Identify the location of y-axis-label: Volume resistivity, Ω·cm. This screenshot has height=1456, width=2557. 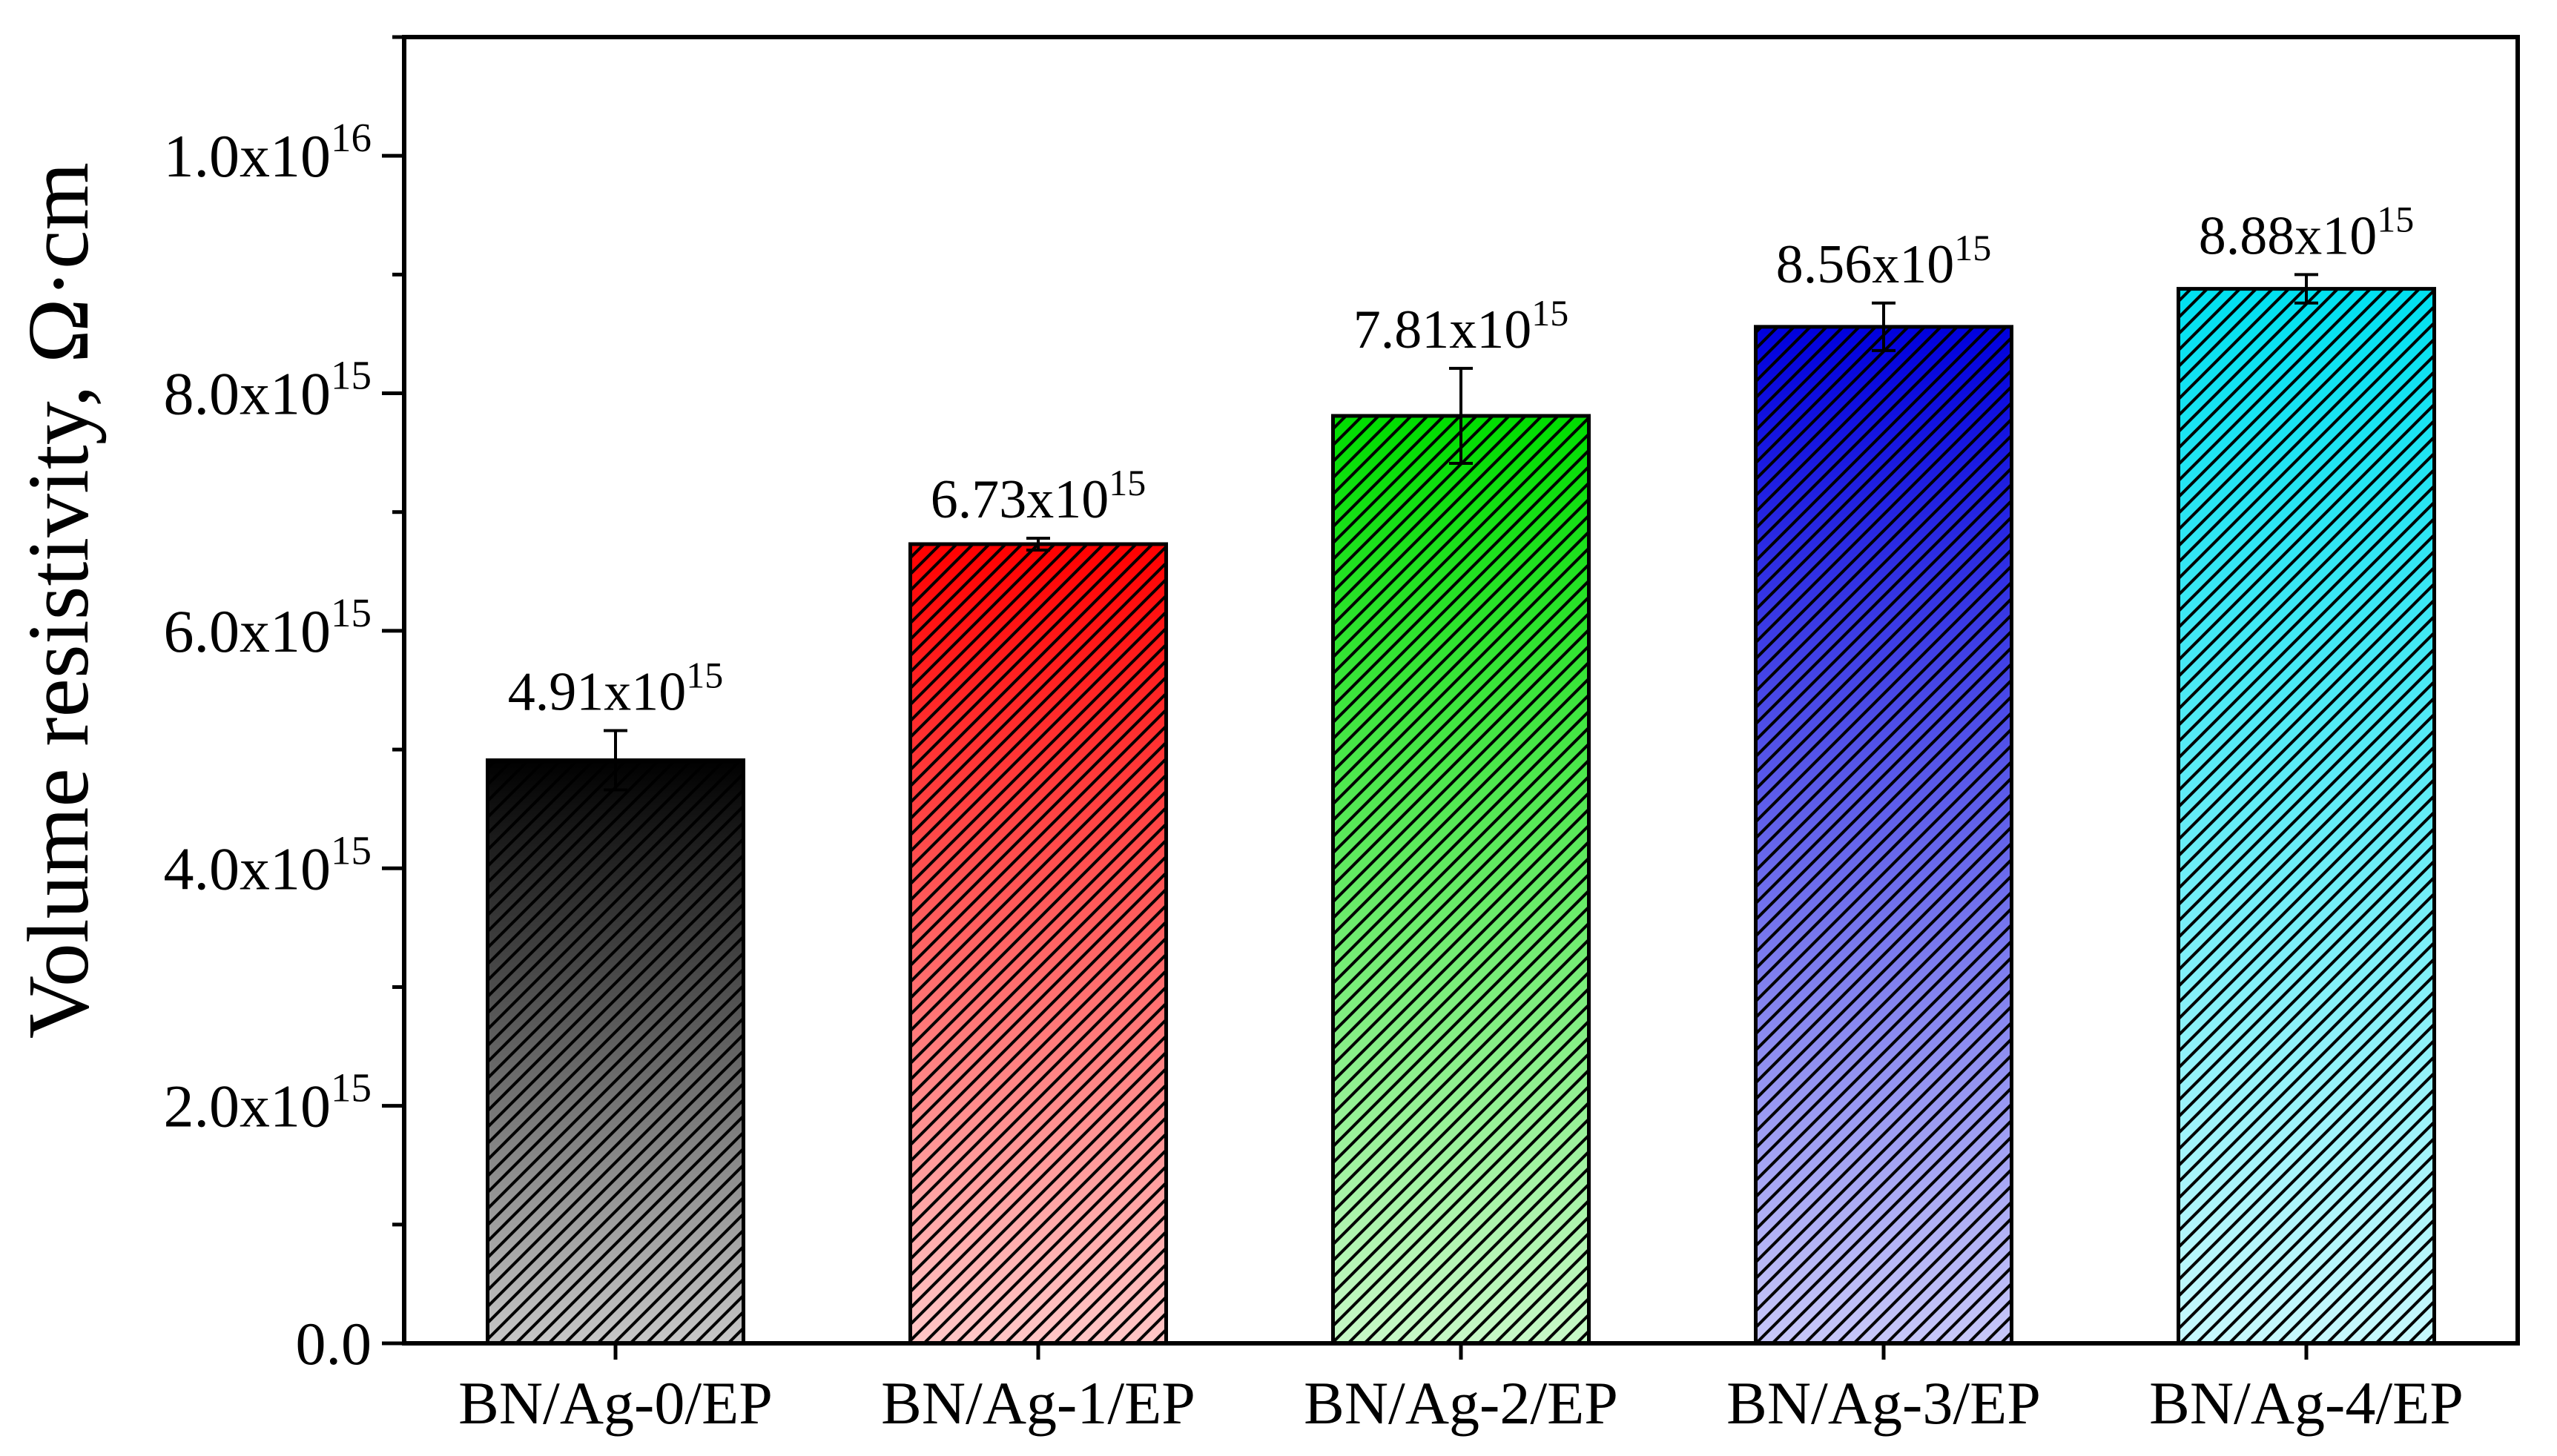
(58, 600).